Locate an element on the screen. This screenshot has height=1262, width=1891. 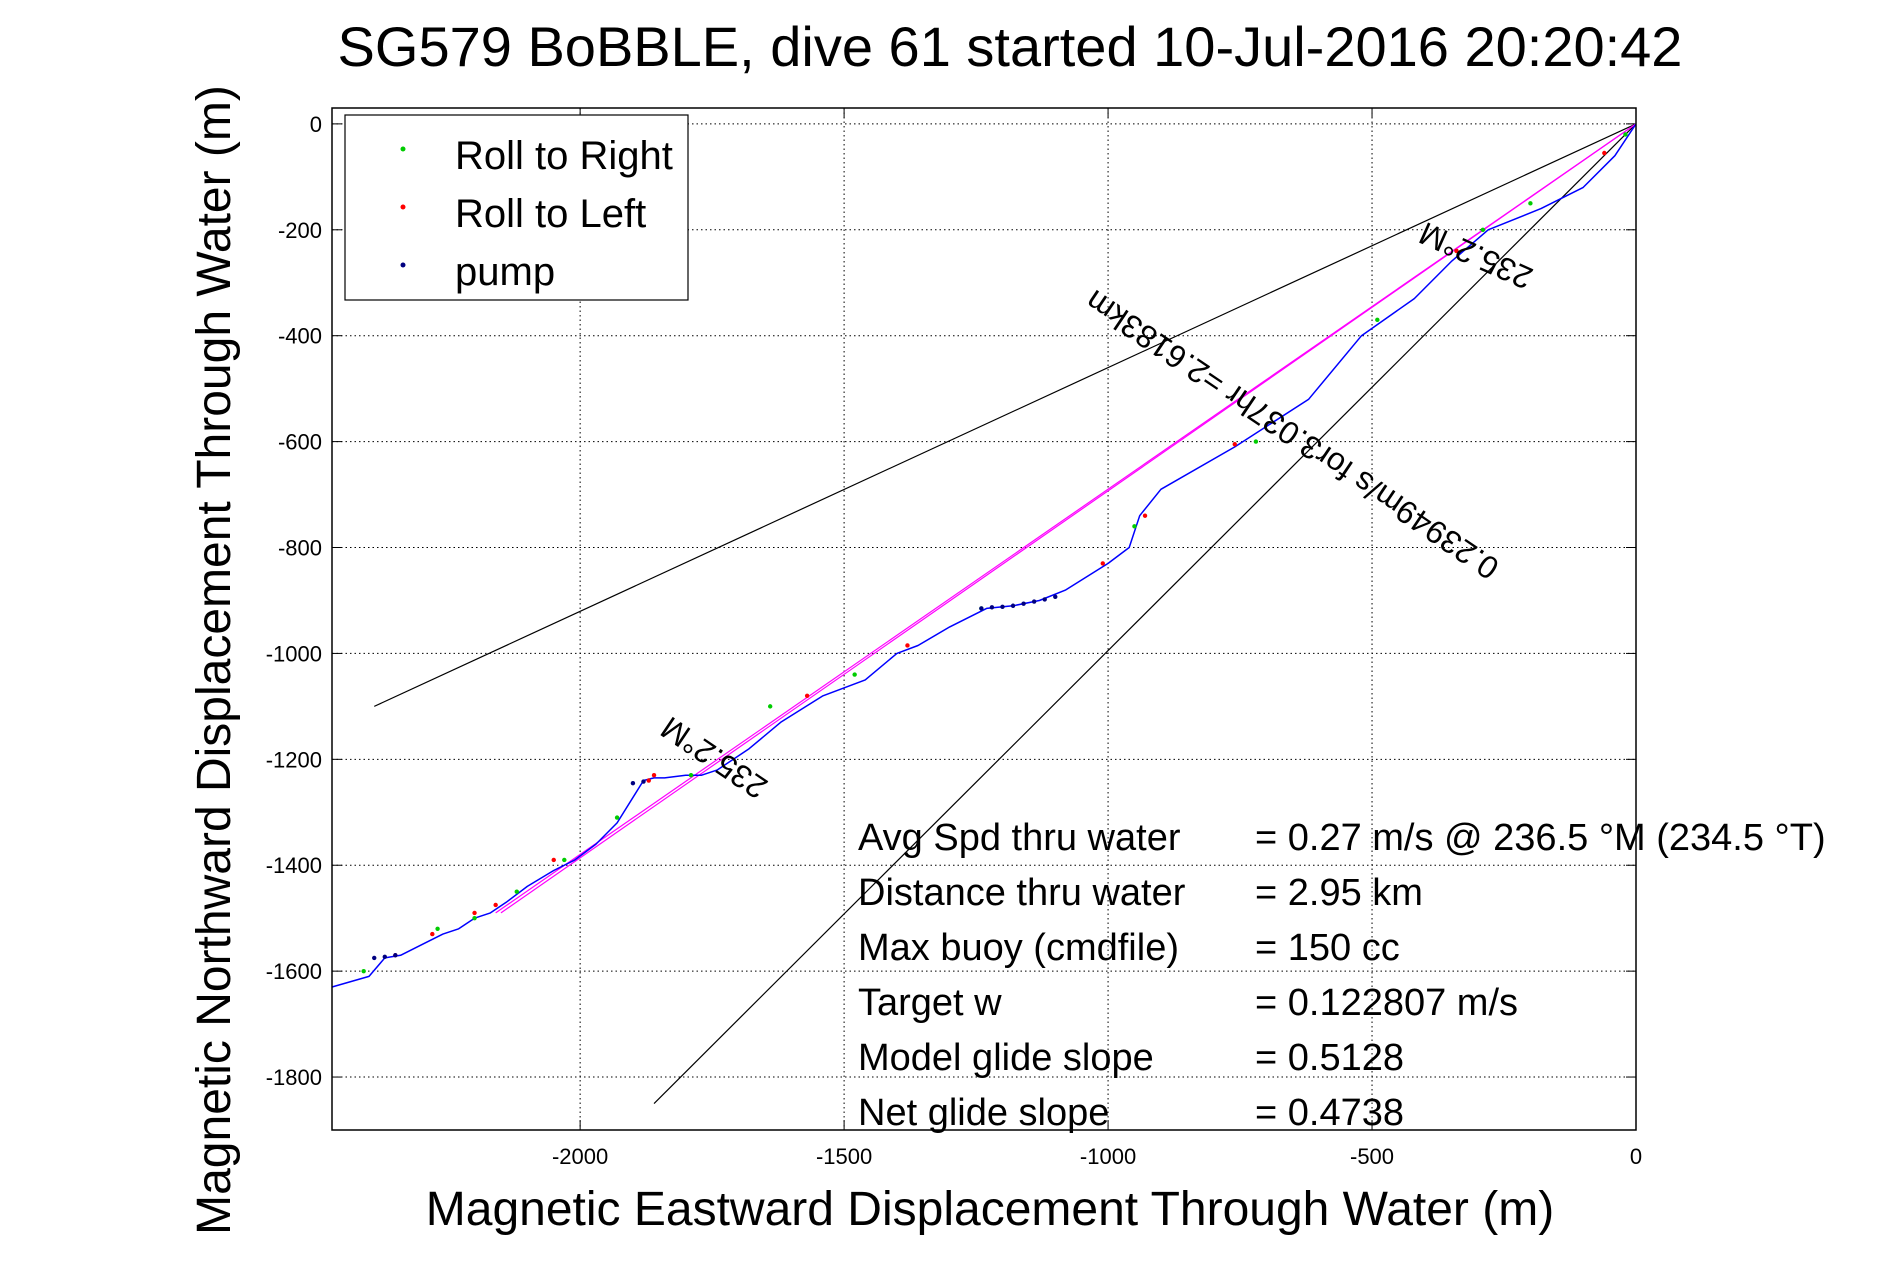
x-tick-label: -2000 is located at coordinates (580, 1156).